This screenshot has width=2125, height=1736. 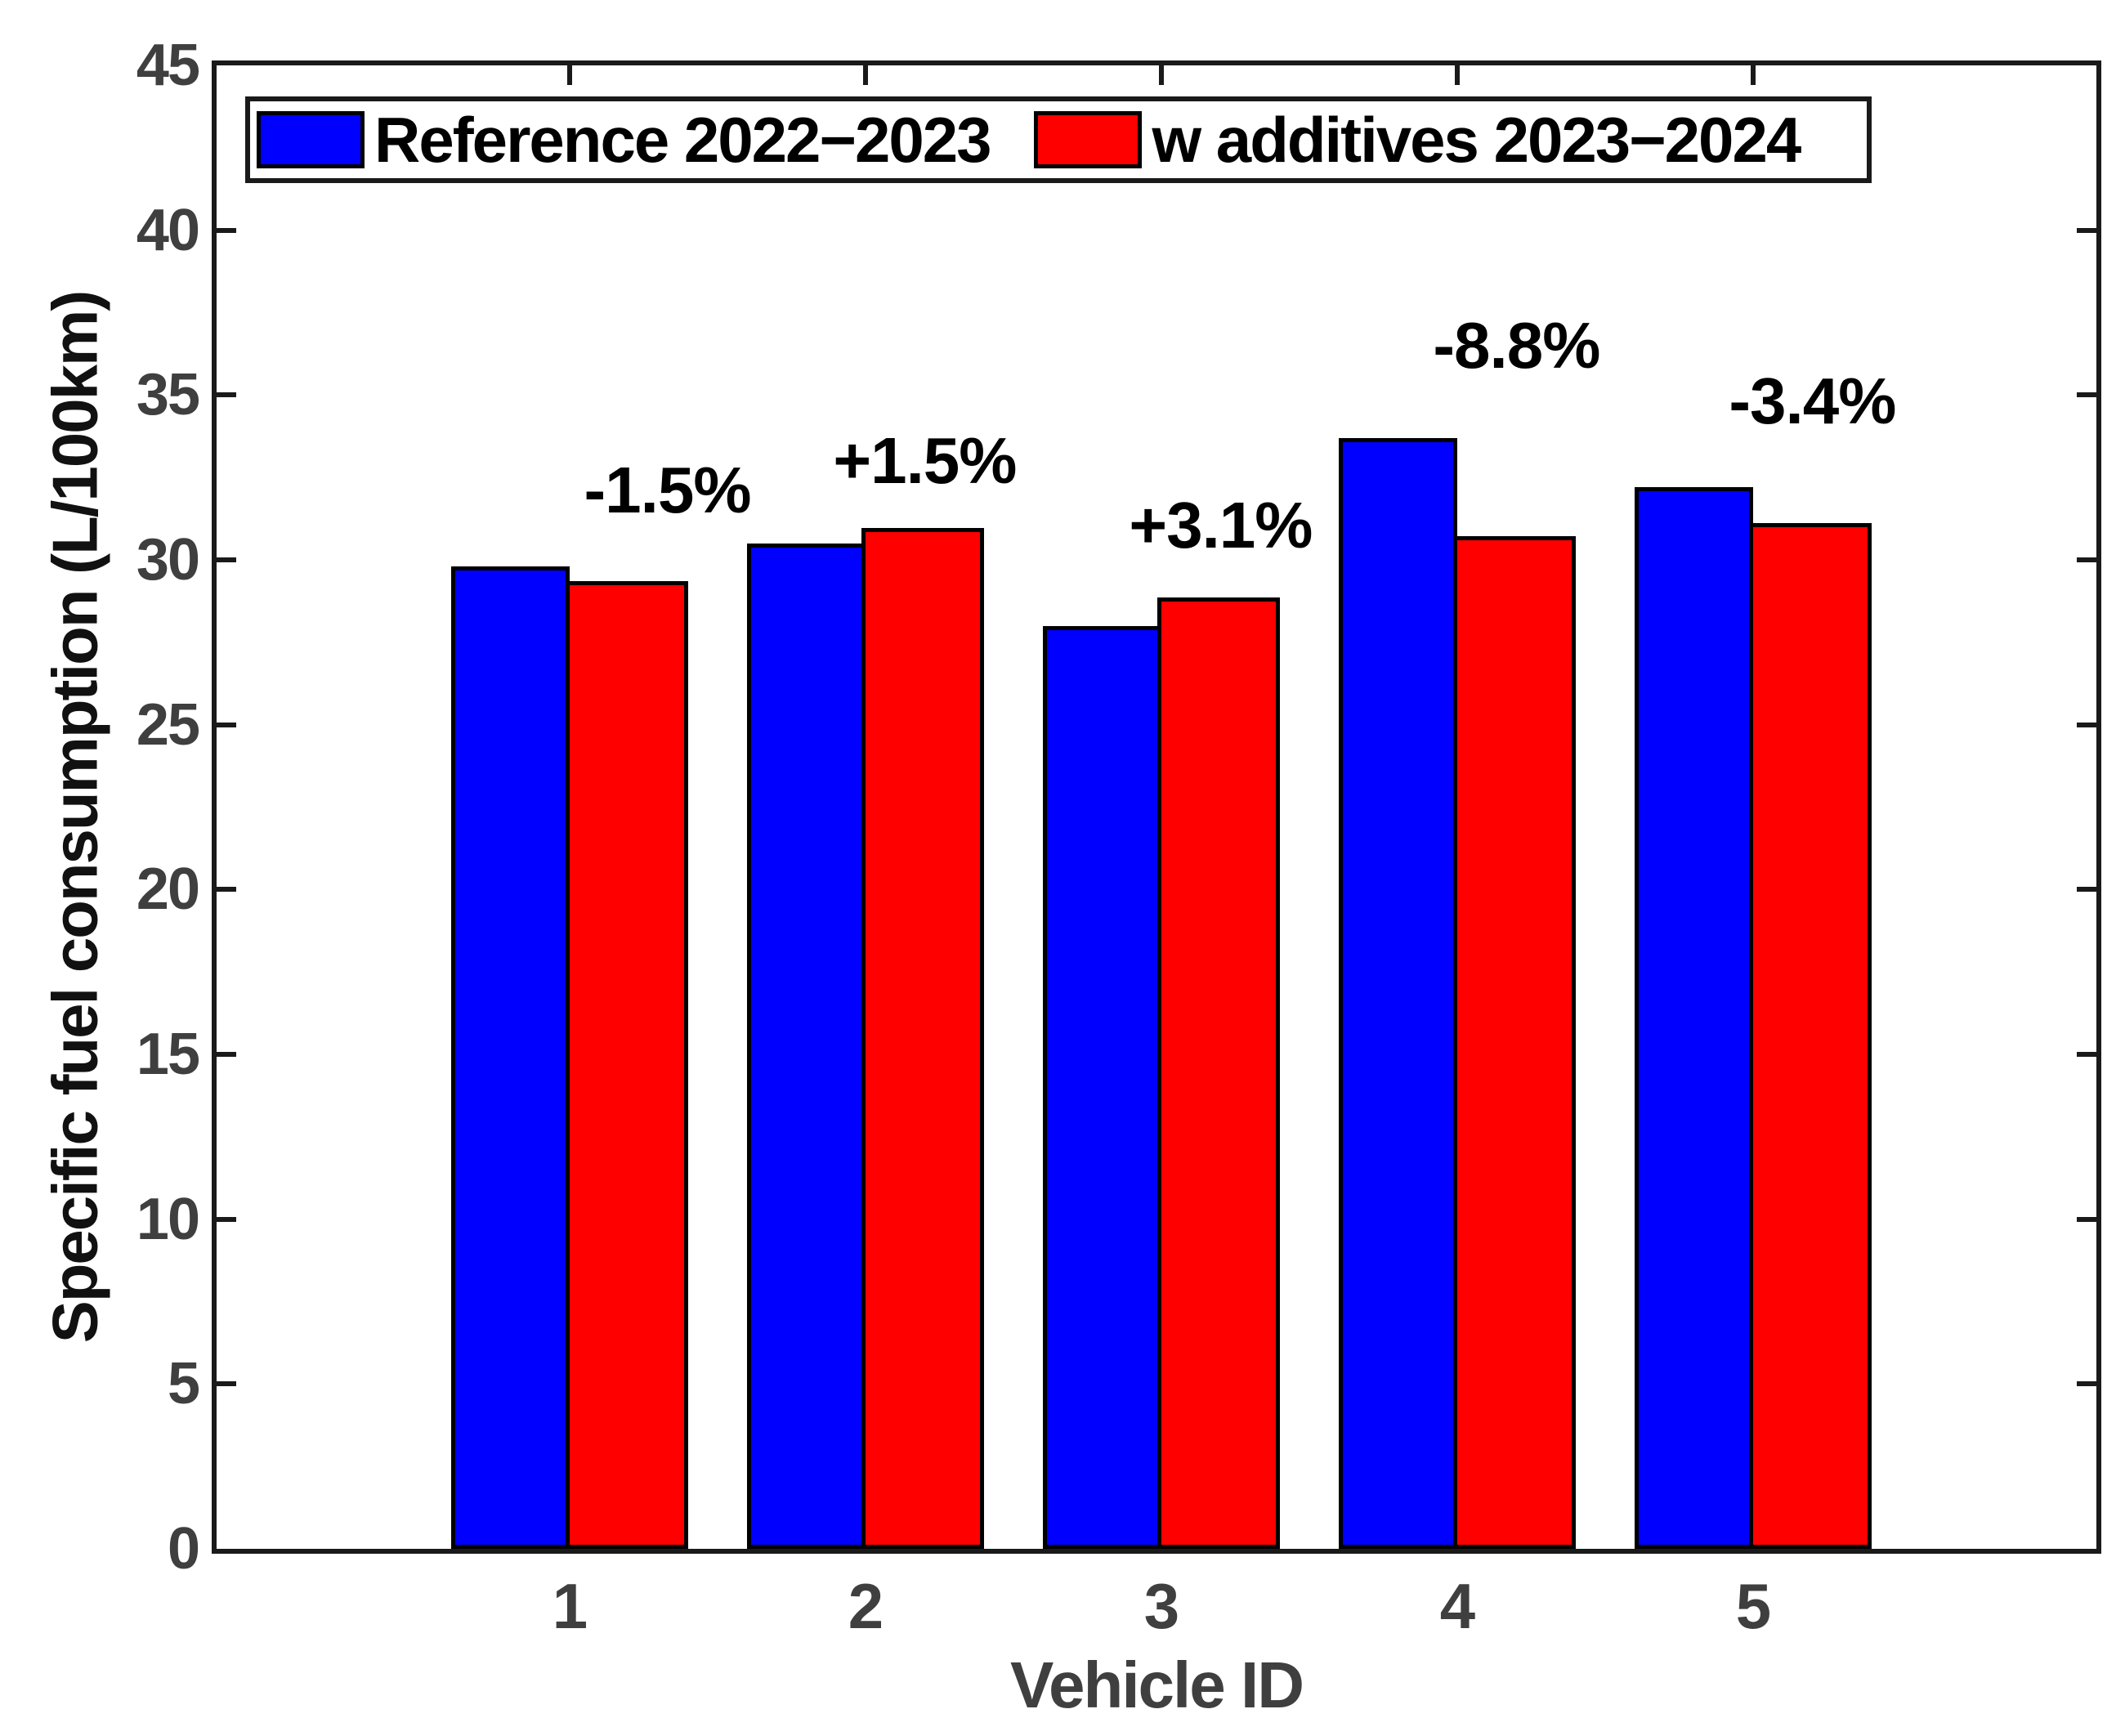 What do you see at coordinates (168, 560) in the screenshot?
I see `y-tick-label-30: 30` at bounding box center [168, 560].